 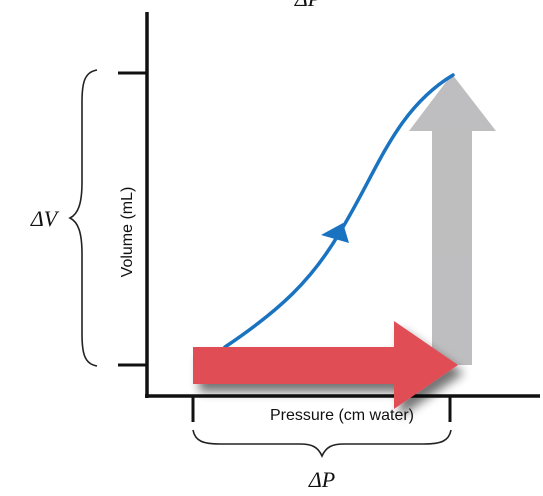 What do you see at coordinates (335, 233) in the screenshot?
I see `curve-direction-arrowhead` at bounding box center [335, 233].